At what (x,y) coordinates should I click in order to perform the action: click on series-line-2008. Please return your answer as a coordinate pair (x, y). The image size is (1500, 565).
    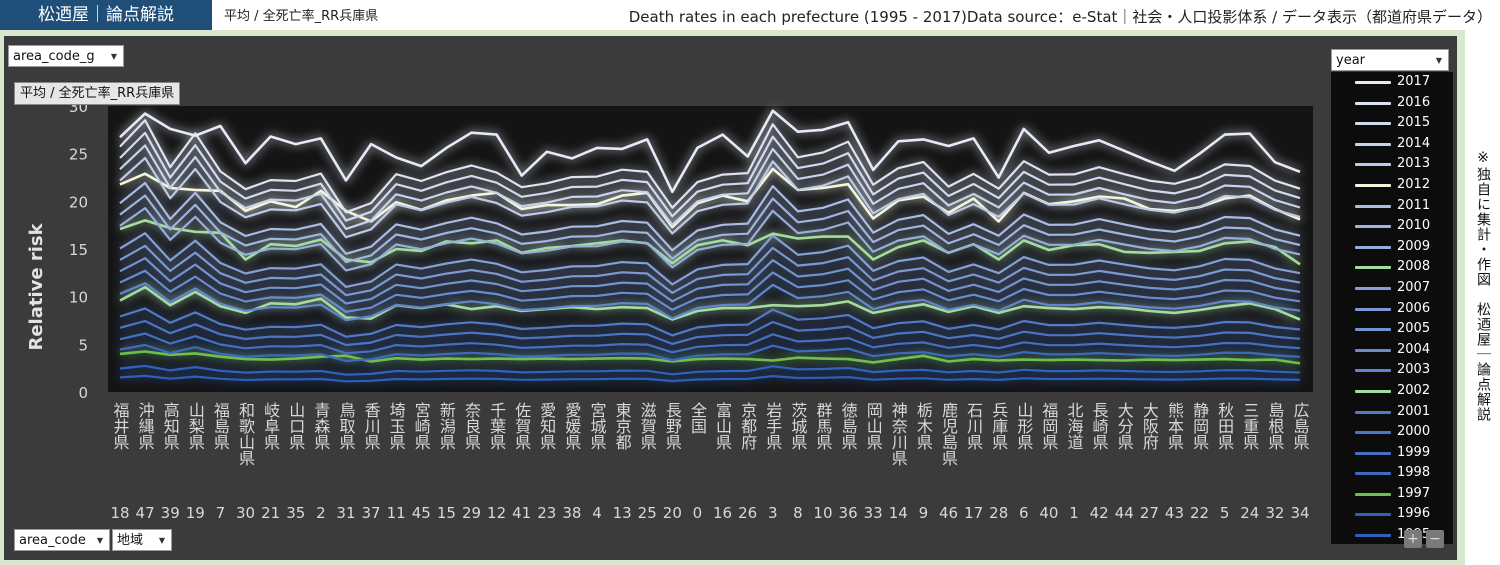
    Looking at the image, I should click on (710, 242).